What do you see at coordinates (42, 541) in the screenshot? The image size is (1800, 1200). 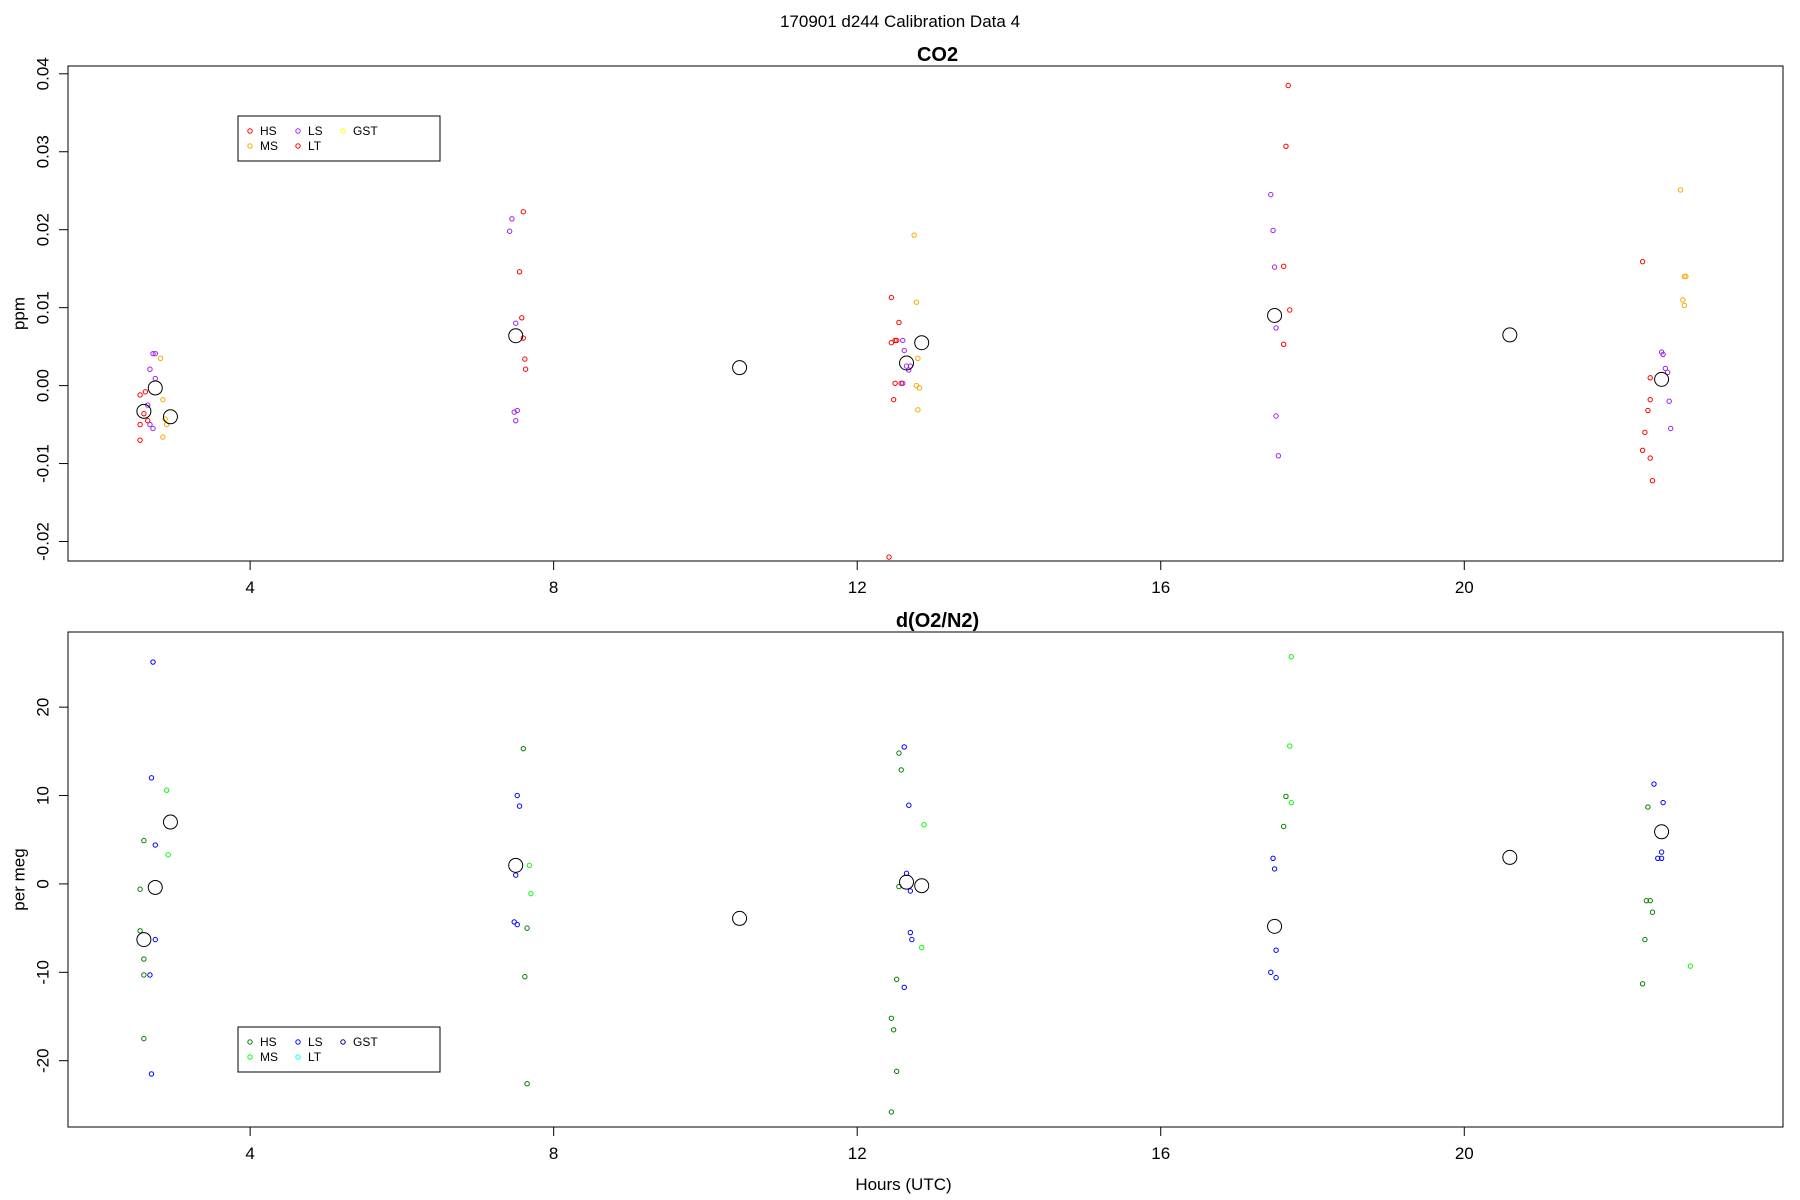 I see `co2-y-tick-label: -0.02` at bounding box center [42, 541].